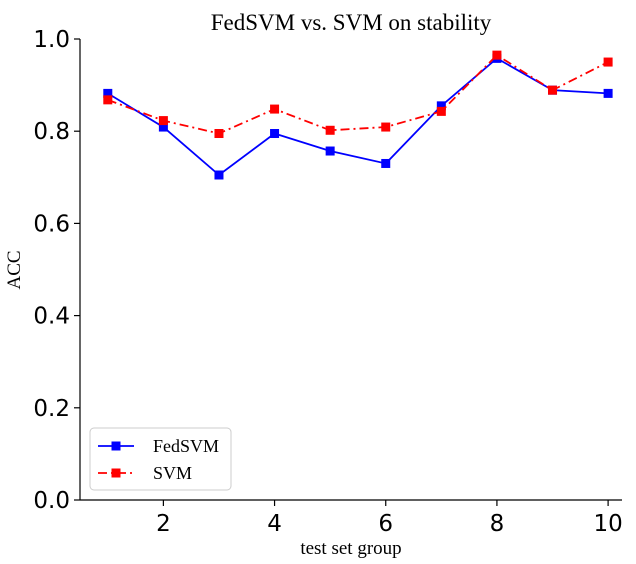 This screenshot has height=564, width=636. What do you see at coordinates (385, 524) in the screenshot?
I see `x-tick-label: 6` at bounding box center [385, 524].